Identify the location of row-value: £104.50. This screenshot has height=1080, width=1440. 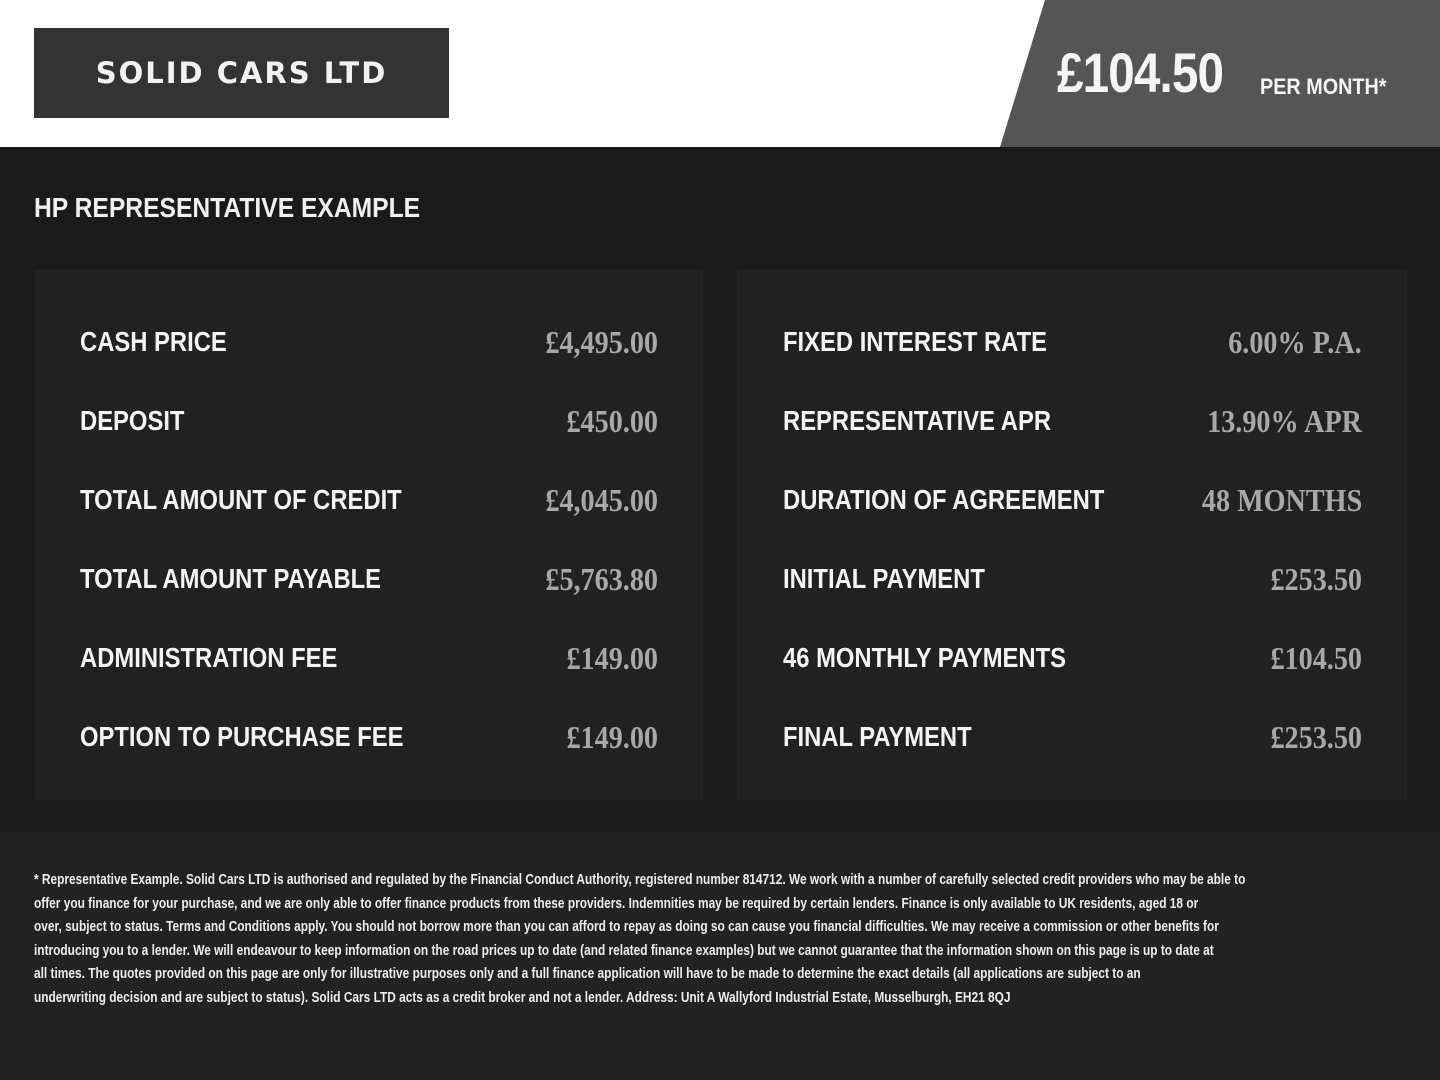
(1316, 658).